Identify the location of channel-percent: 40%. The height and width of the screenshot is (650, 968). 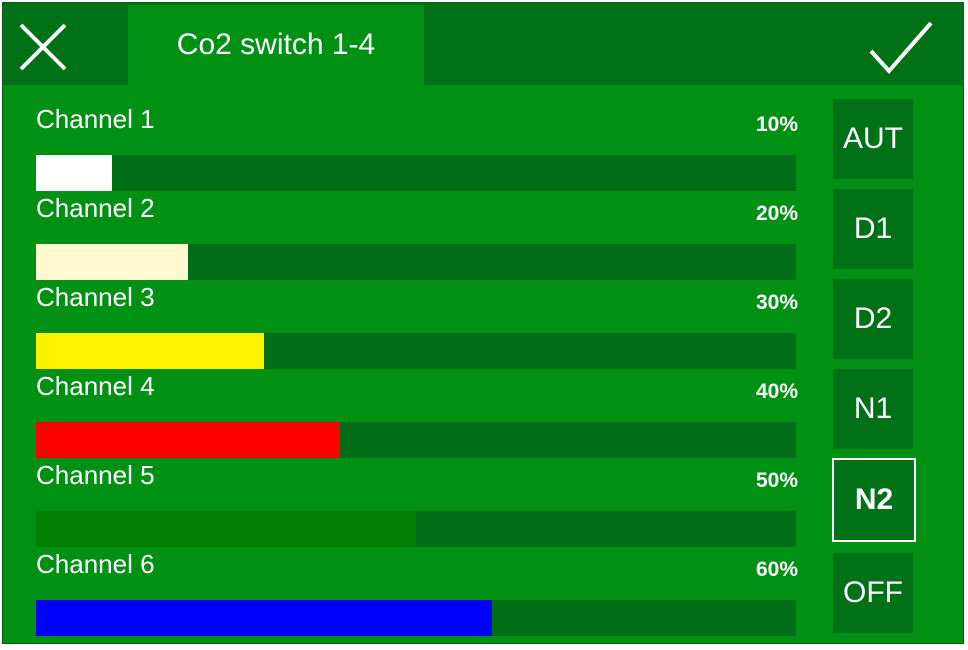
(776, 391).